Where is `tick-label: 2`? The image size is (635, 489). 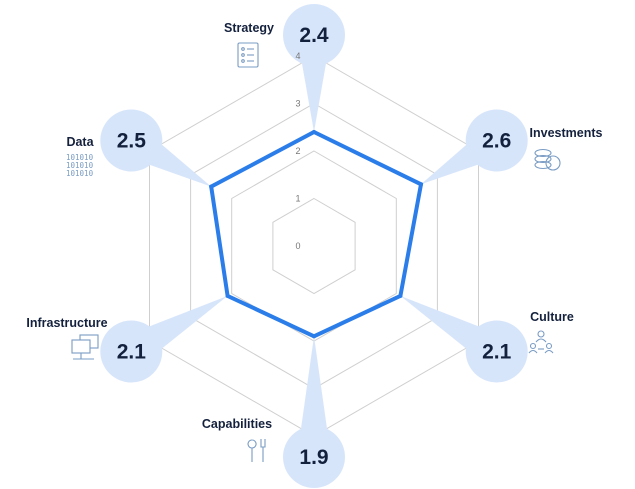 tick-label: 2 is located at coordinates (297, 151).